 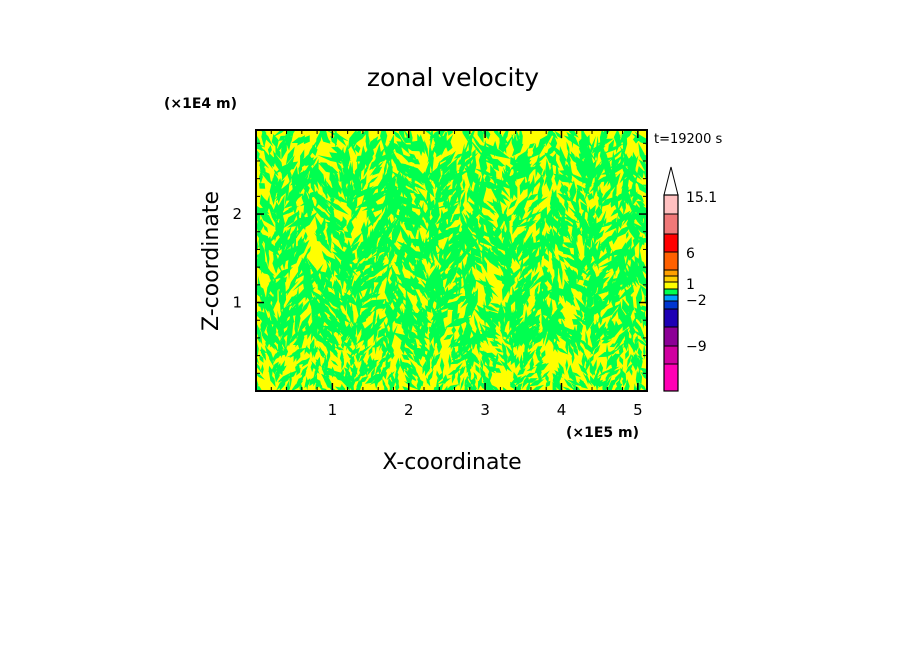 I want to click on x-tick-label: 2, so click(x=409, y=410).